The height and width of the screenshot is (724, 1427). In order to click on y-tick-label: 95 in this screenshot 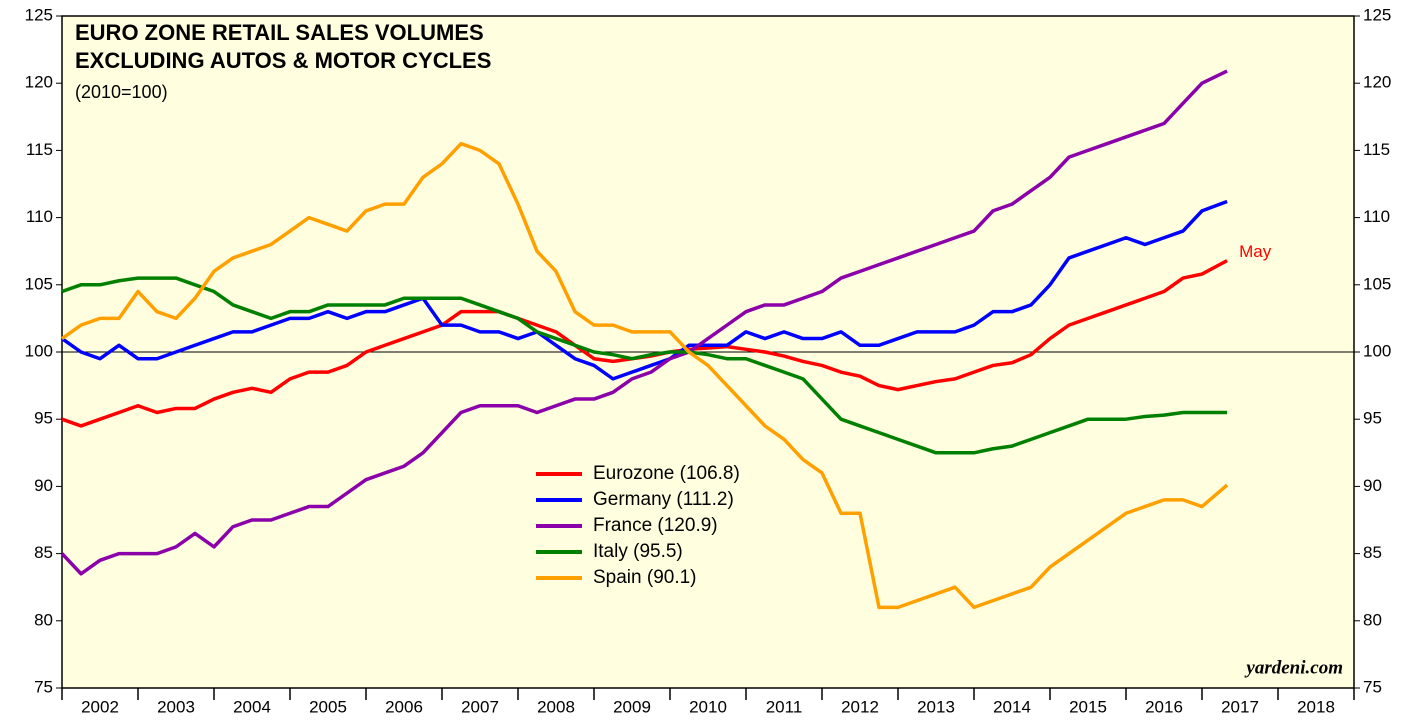, I will do `click(43, 418)`.